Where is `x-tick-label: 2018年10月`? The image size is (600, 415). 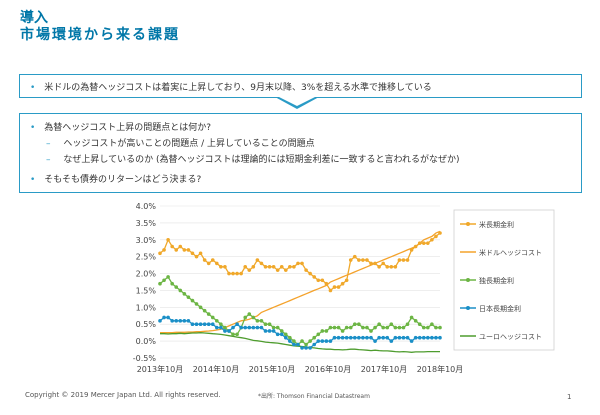 x-tick-label: 2018年10月 is located at coordinates (440, 369).